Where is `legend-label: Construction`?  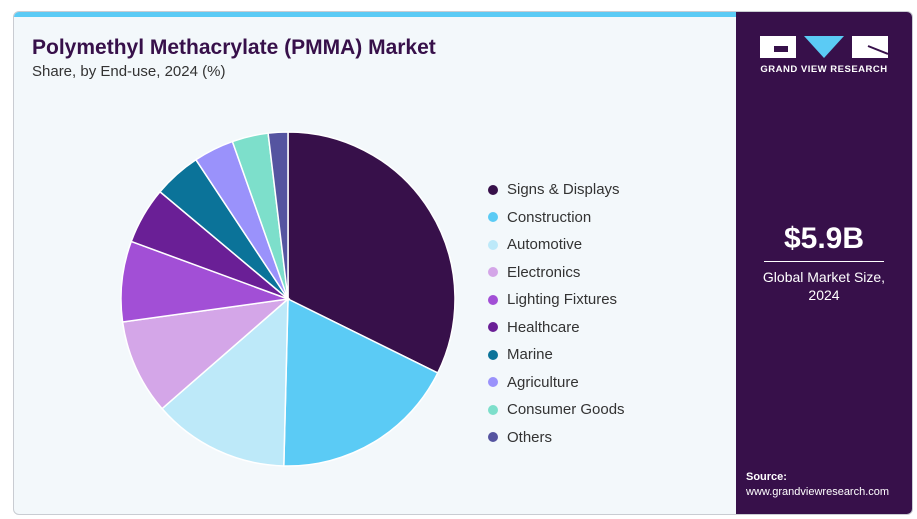 legend-label: Construction is located at coordinates (549, 217).